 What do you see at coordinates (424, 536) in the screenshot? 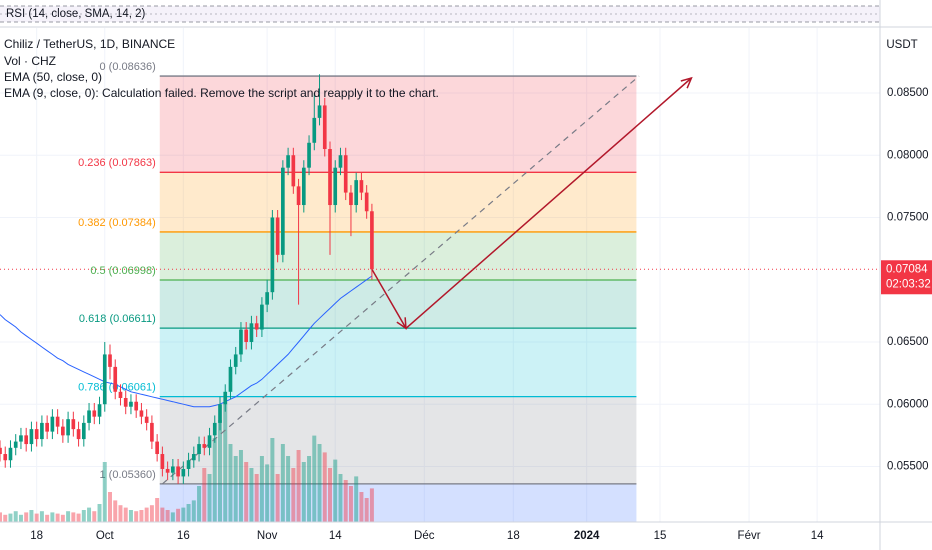
I see `x-tick-label: Déc` at bounding box center [424, 536].